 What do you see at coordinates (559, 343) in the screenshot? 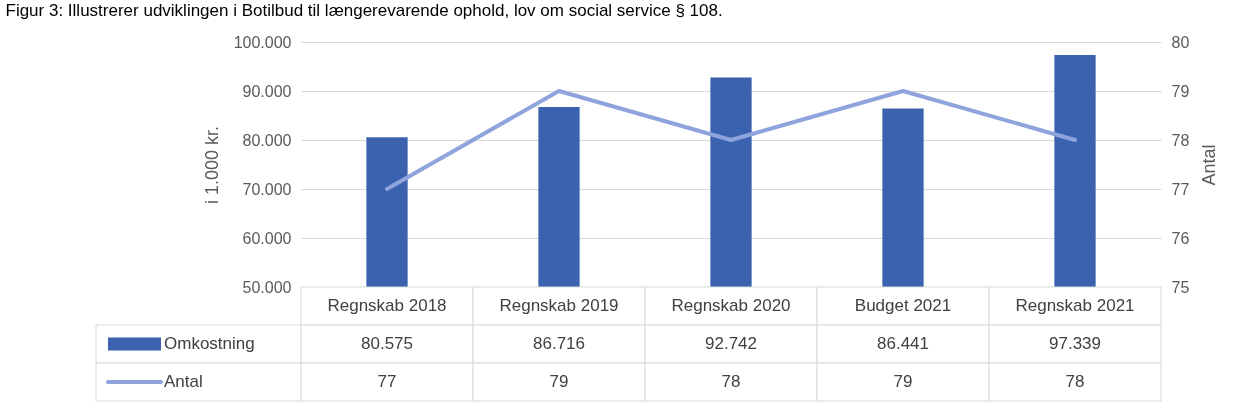
I see `data-label: 86.716` at bounding box center [559, 343].